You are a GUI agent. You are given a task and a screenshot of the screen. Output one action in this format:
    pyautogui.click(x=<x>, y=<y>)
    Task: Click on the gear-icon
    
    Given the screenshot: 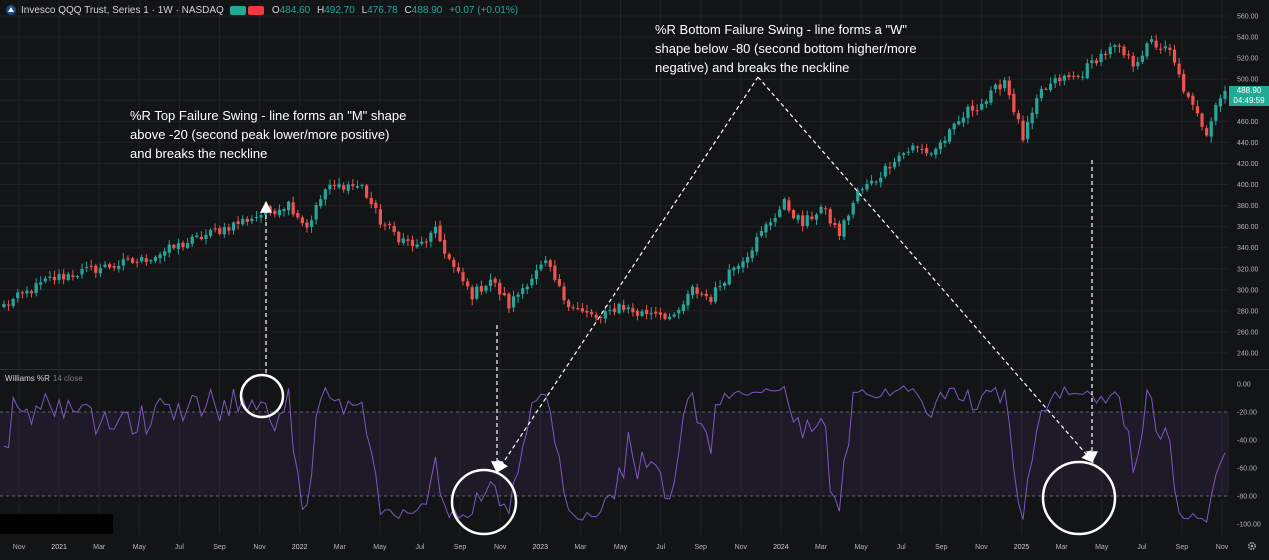 What is the action you would take?
    pyautogui.click(x=1252, y=546)
    